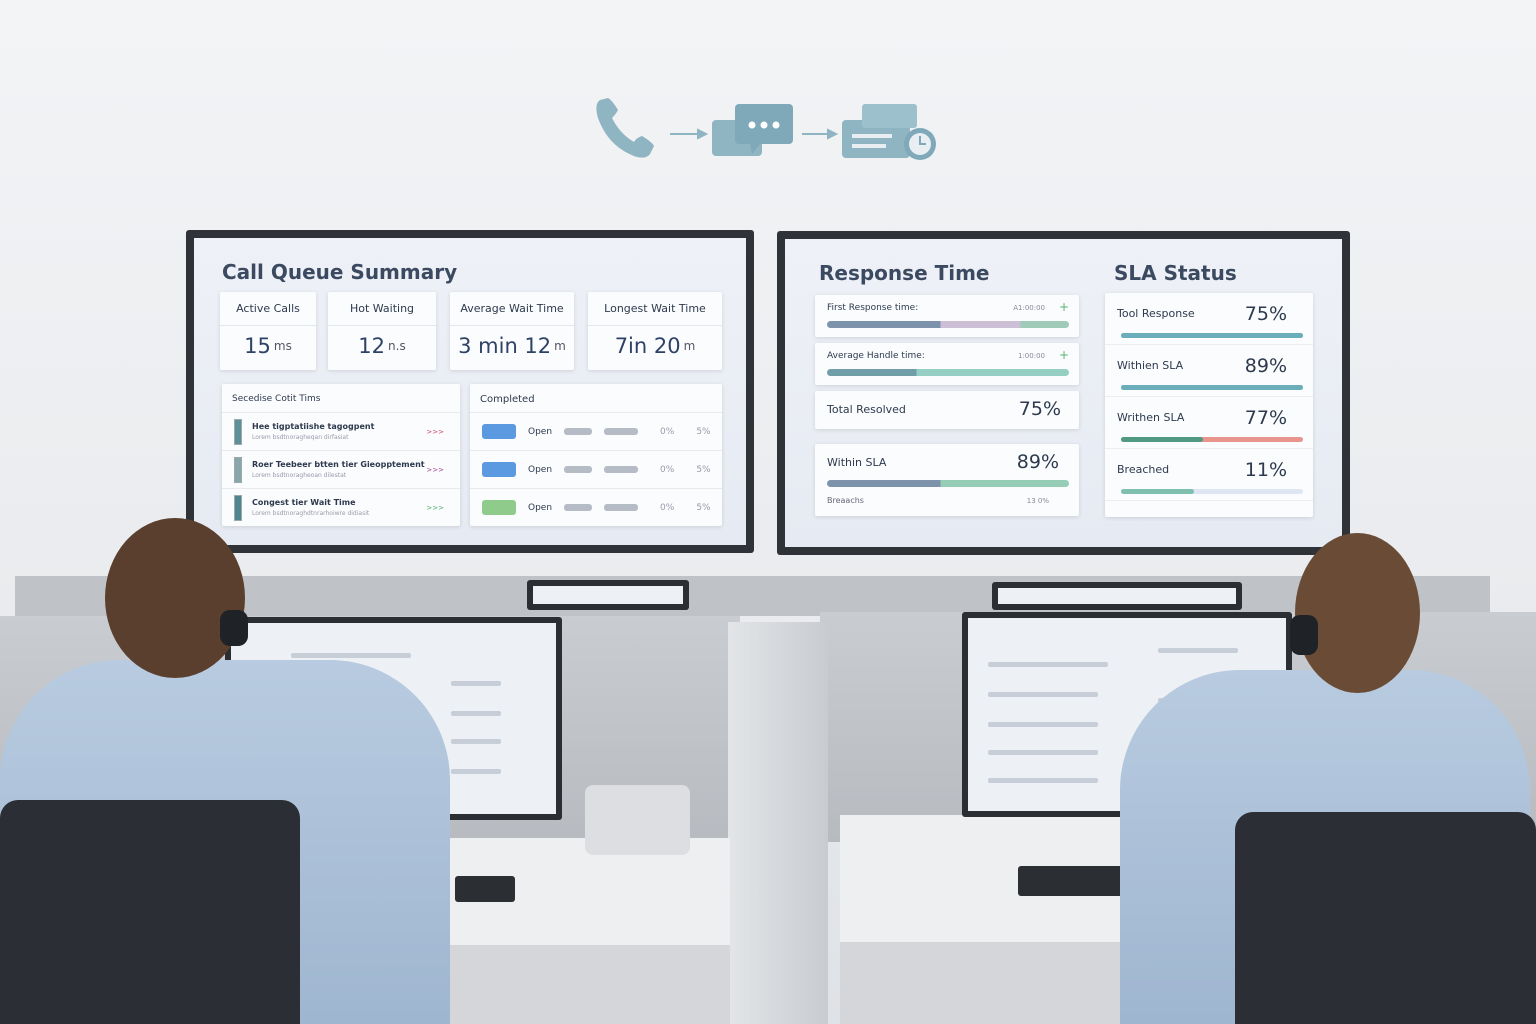 This screenshot has height=1024, width=1536. What do you see at coordinates (1265, 418) in the screenshot?
I see `sla-value: 77%` at bounding box center [1265, 418].